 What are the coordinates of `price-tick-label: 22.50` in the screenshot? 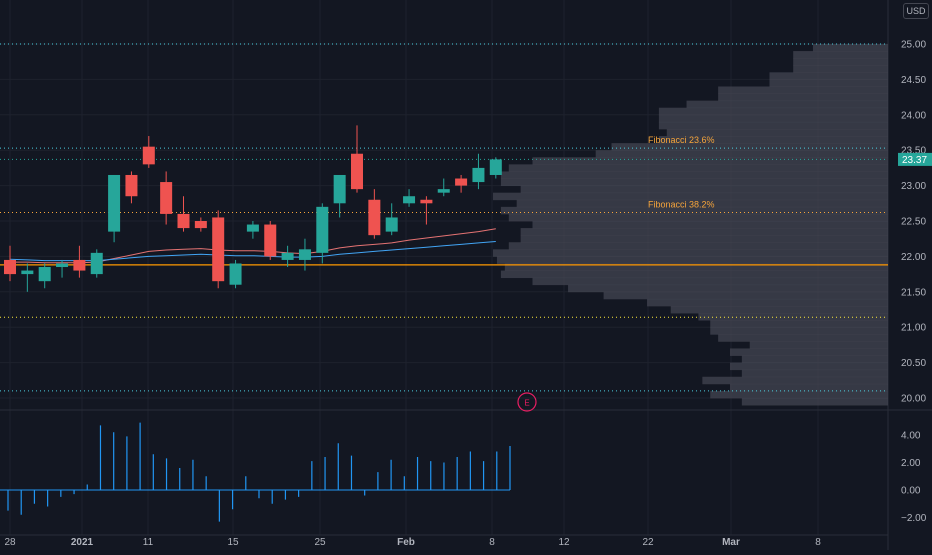 It's located at (913, 222).